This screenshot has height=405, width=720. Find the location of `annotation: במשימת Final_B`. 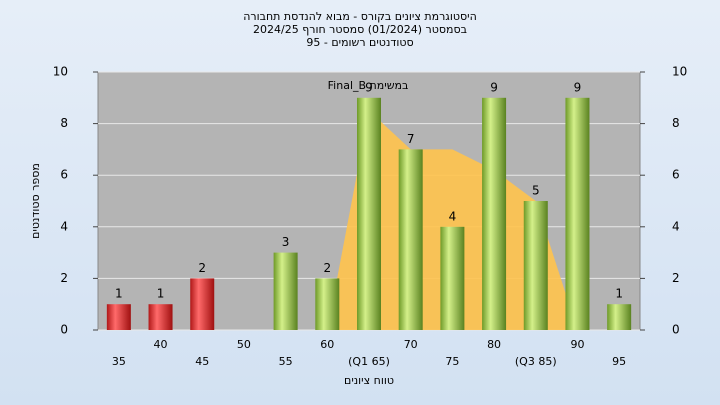

annotation: במשימת Final_B is located at coordinates (368, 85).